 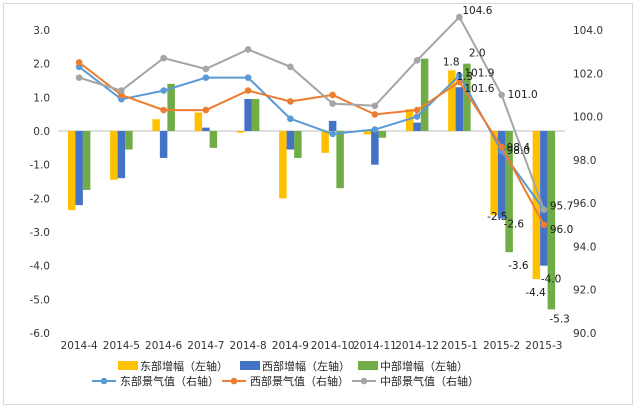 What do you see at coordinates (518, 151) in the screenshot?
I see `data-label: 98.0` at bounding box center [518, 151].